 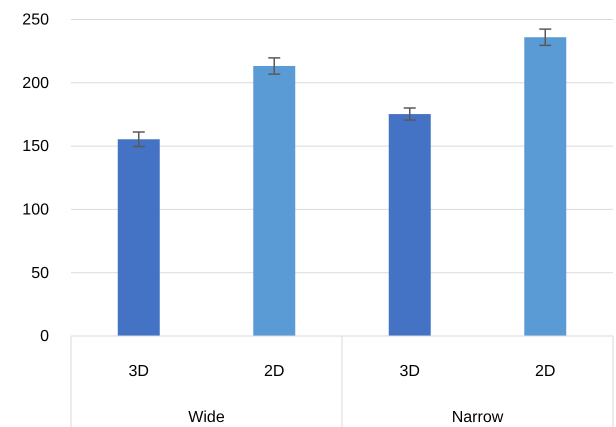 I want to click on y-tick-label: 100, so click(x=36, y=210).